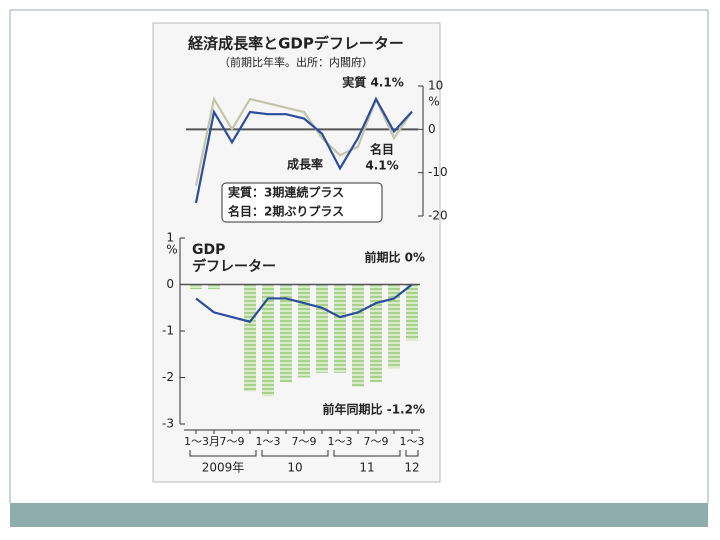 The width and height of the screenshot is (720, 540). I want to click on annotation: 成長率, so click(305, 164).